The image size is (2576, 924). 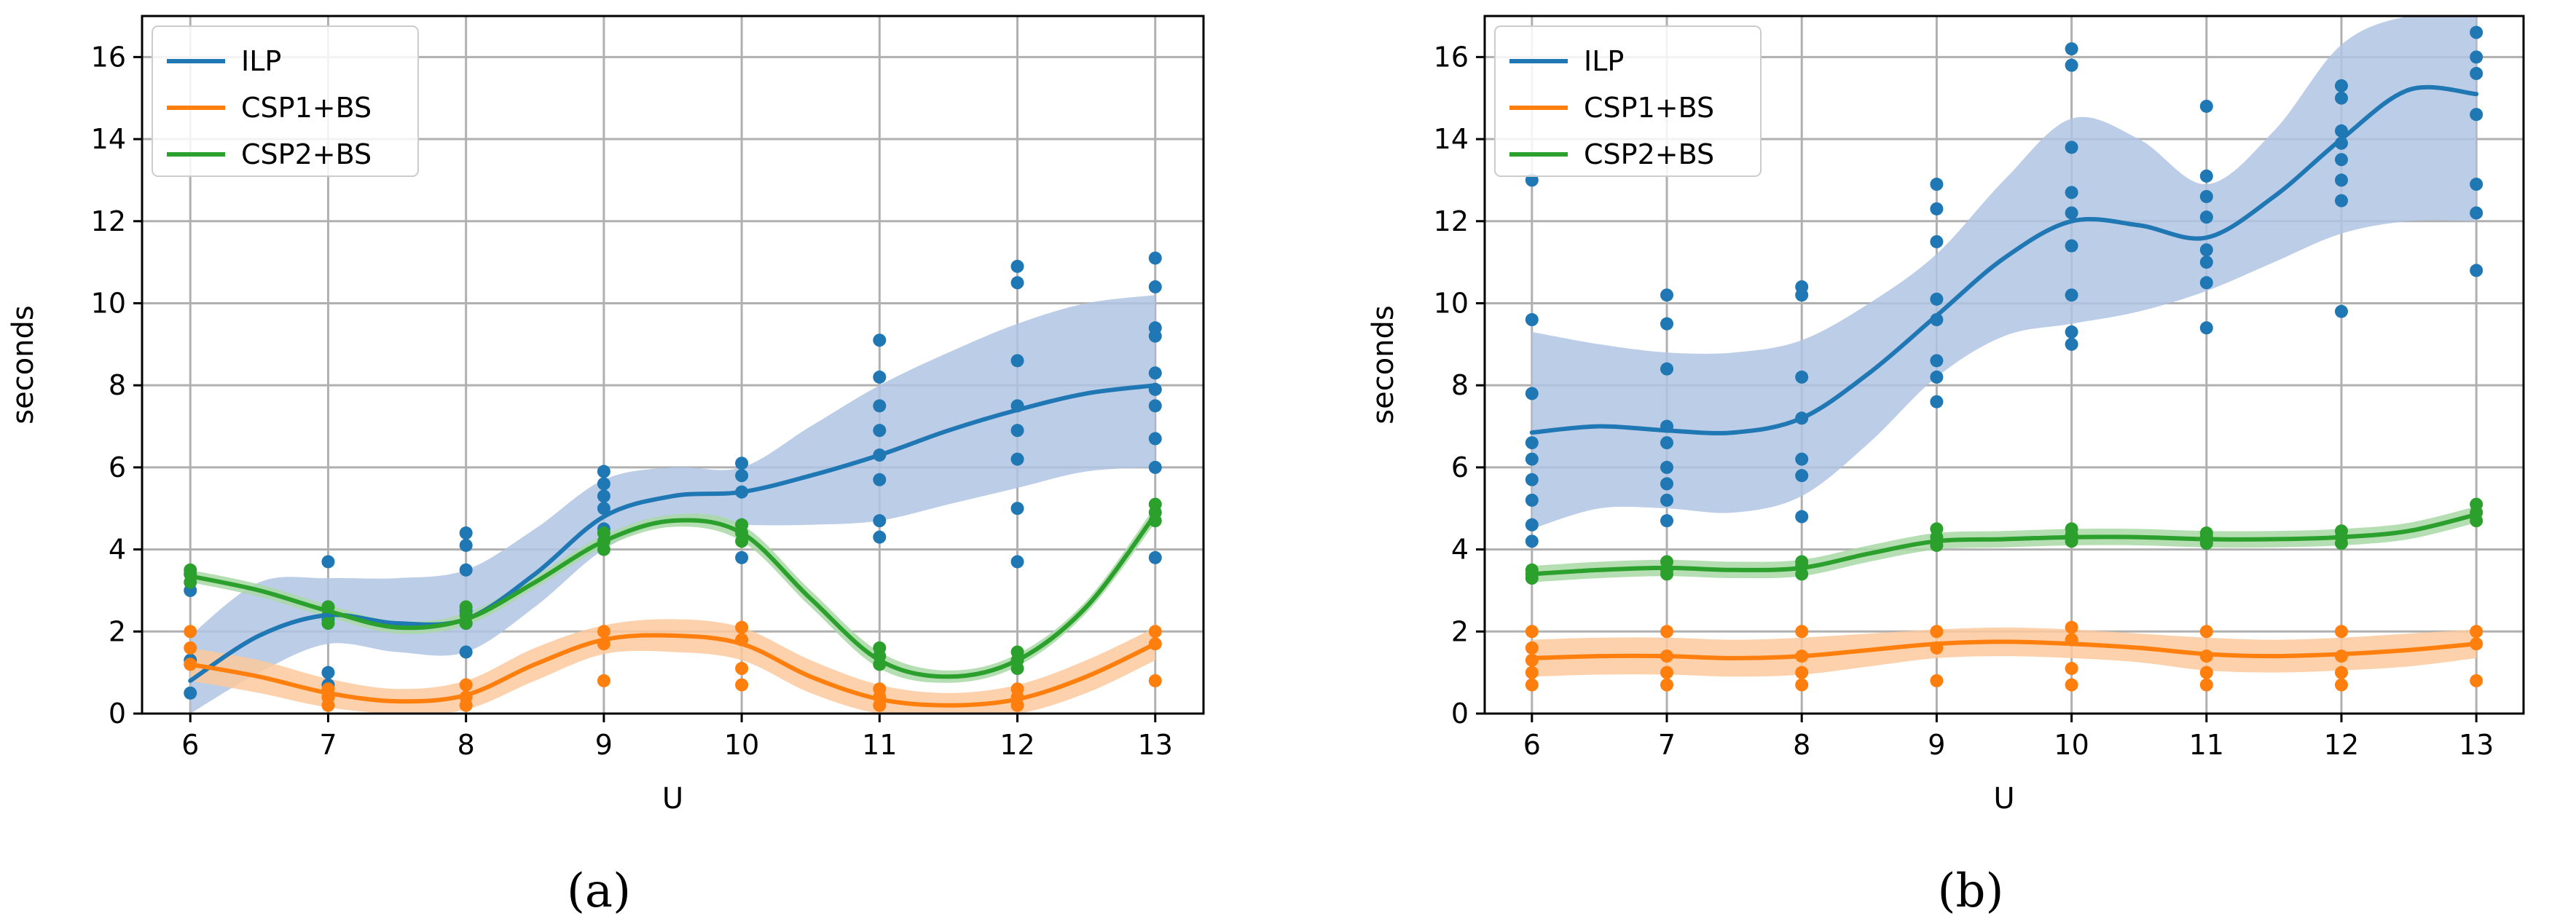 I want to click on legend-label: ILP, so click(x=1604, y=61).